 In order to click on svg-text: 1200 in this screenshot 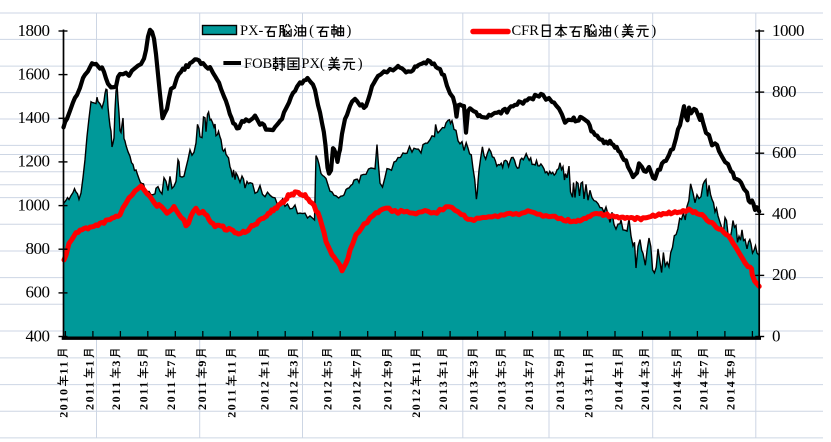, I will do `click(34, 161)`.